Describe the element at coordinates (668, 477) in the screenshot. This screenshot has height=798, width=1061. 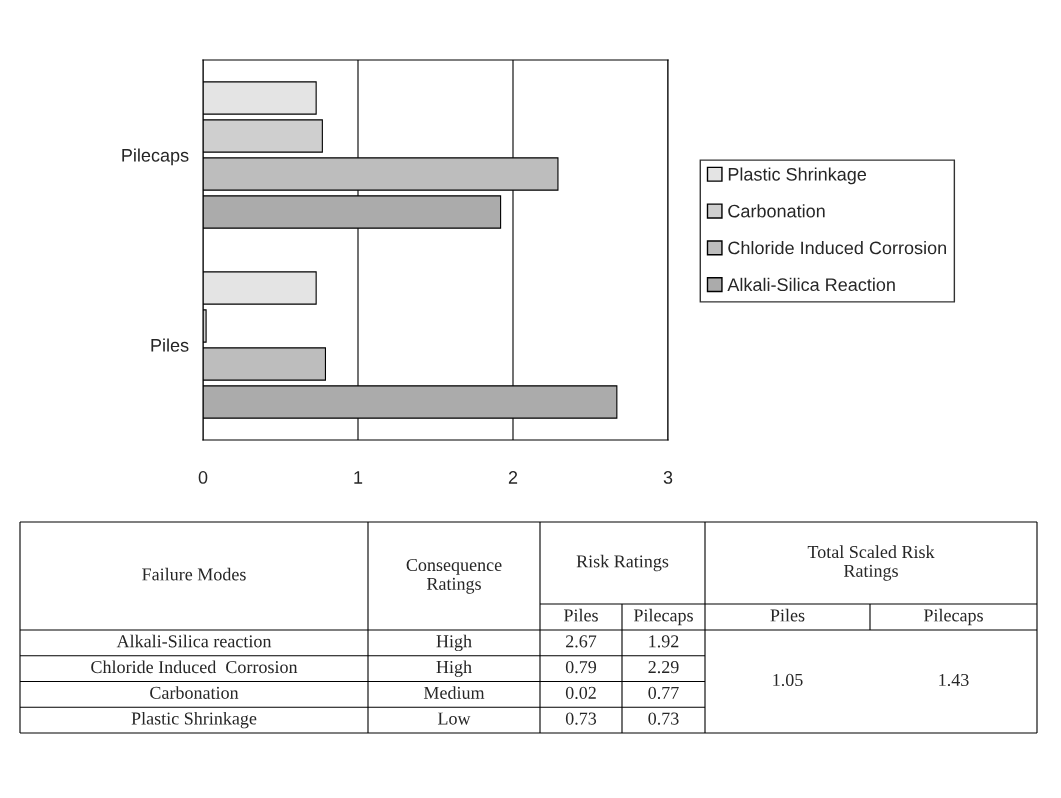
I see `x-tick-label: 3` at that location.